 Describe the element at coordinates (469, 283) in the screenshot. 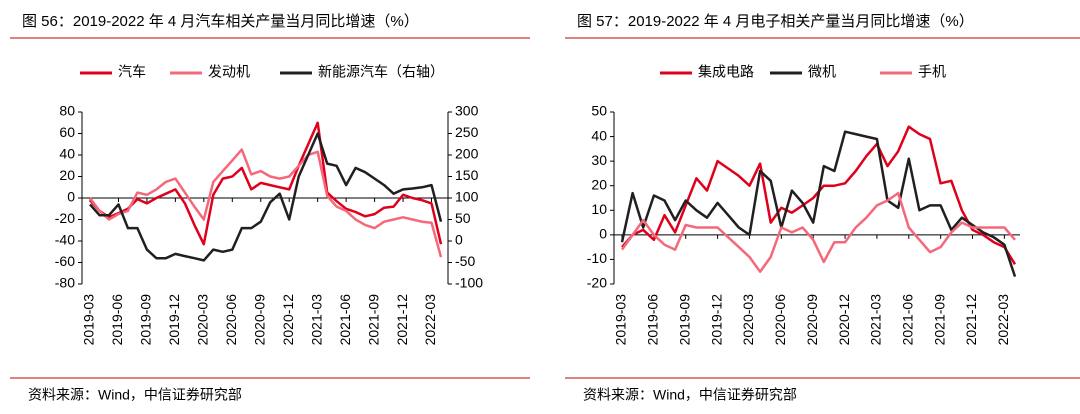

I see `y2-tick-label: -100` at that location.